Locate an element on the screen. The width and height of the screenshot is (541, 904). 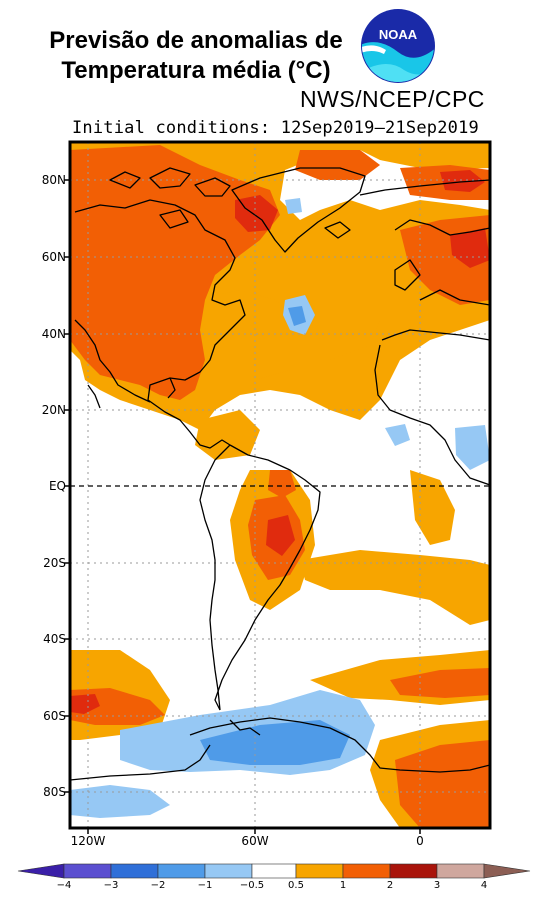
colorbar-tick: −1 is located at coordinates (205, 885).